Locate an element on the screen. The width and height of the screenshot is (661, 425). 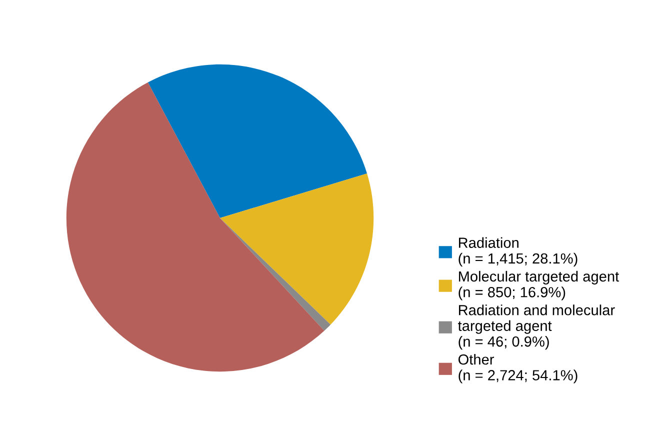
legend-label: Other (n = 2,724; 54.1%) is located at coordinates (518, 369).